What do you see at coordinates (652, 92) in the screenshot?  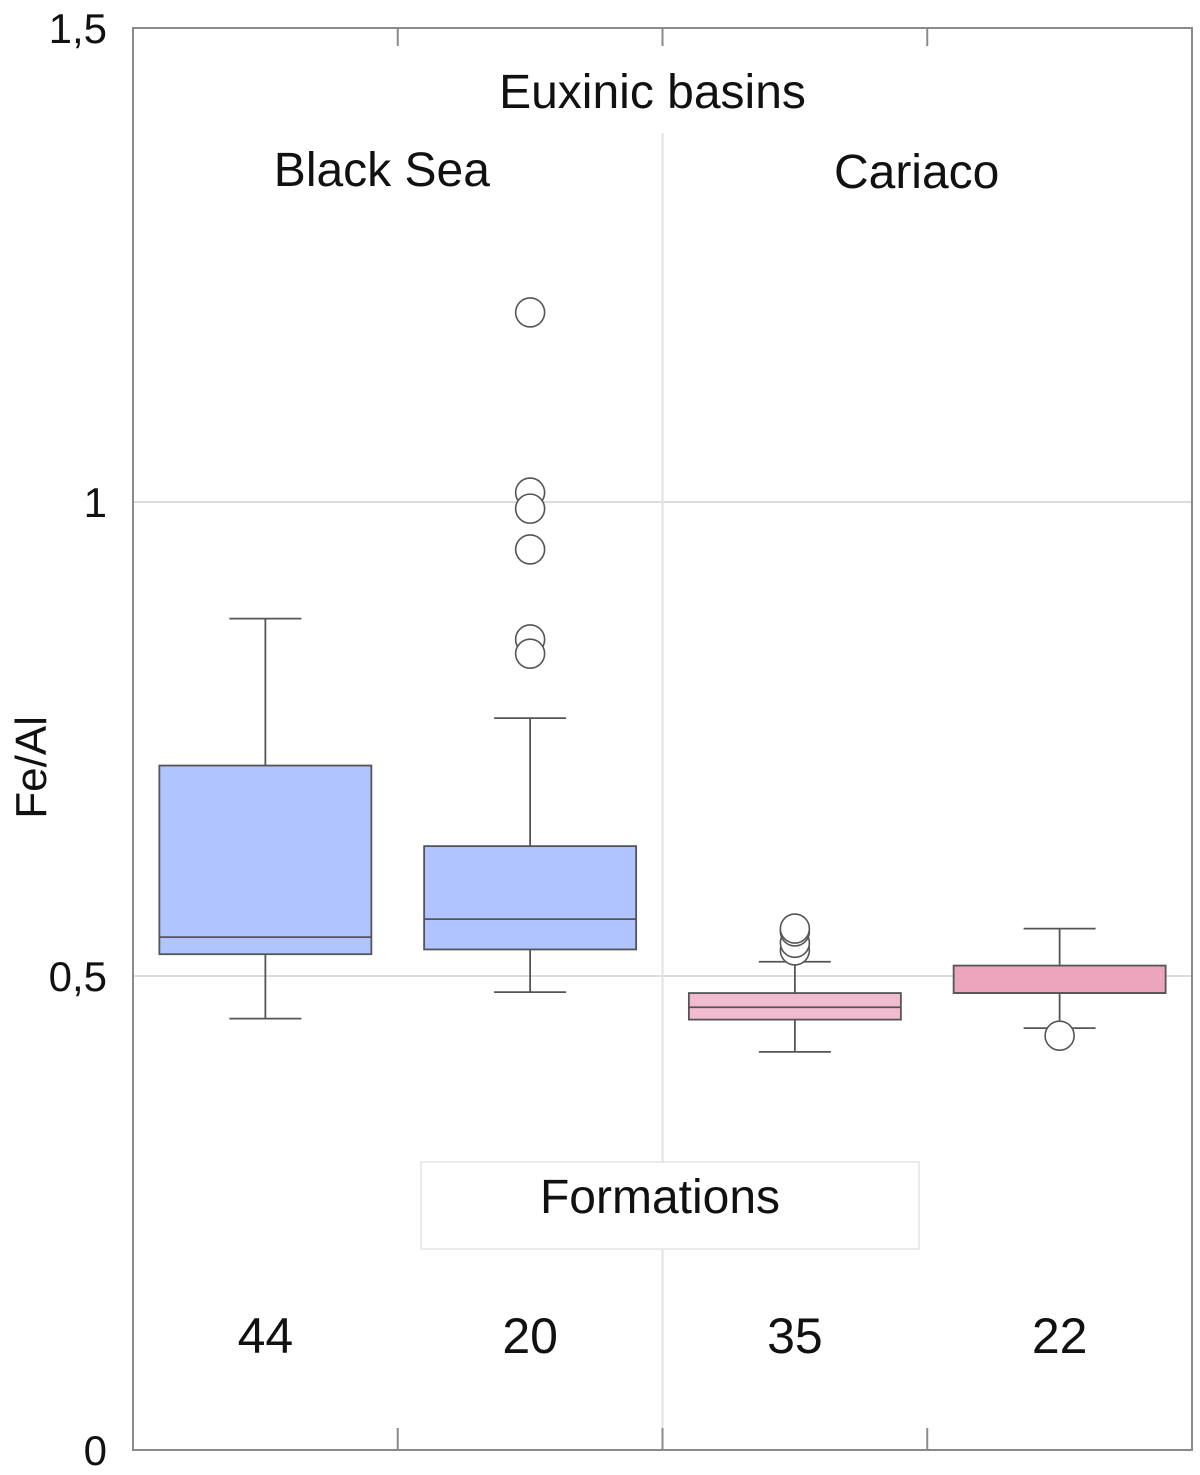 I see `group-header-label: Euxinic basins` at bounding box center [652, 92].